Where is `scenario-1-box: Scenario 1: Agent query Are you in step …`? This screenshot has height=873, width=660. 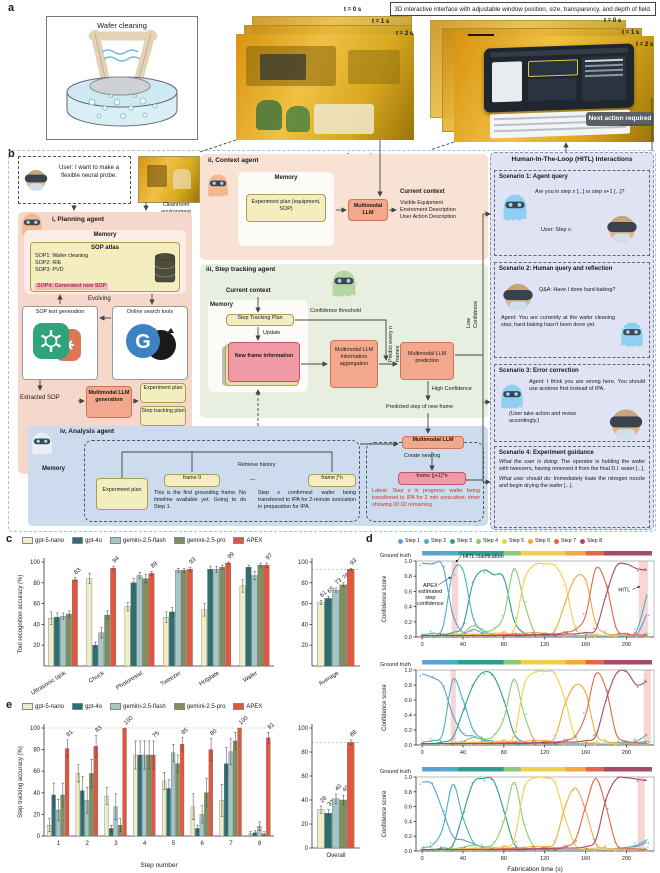 scenario-1-box: Scenario 1: Agent query Are you in step … is located at coordinates (572, 213).